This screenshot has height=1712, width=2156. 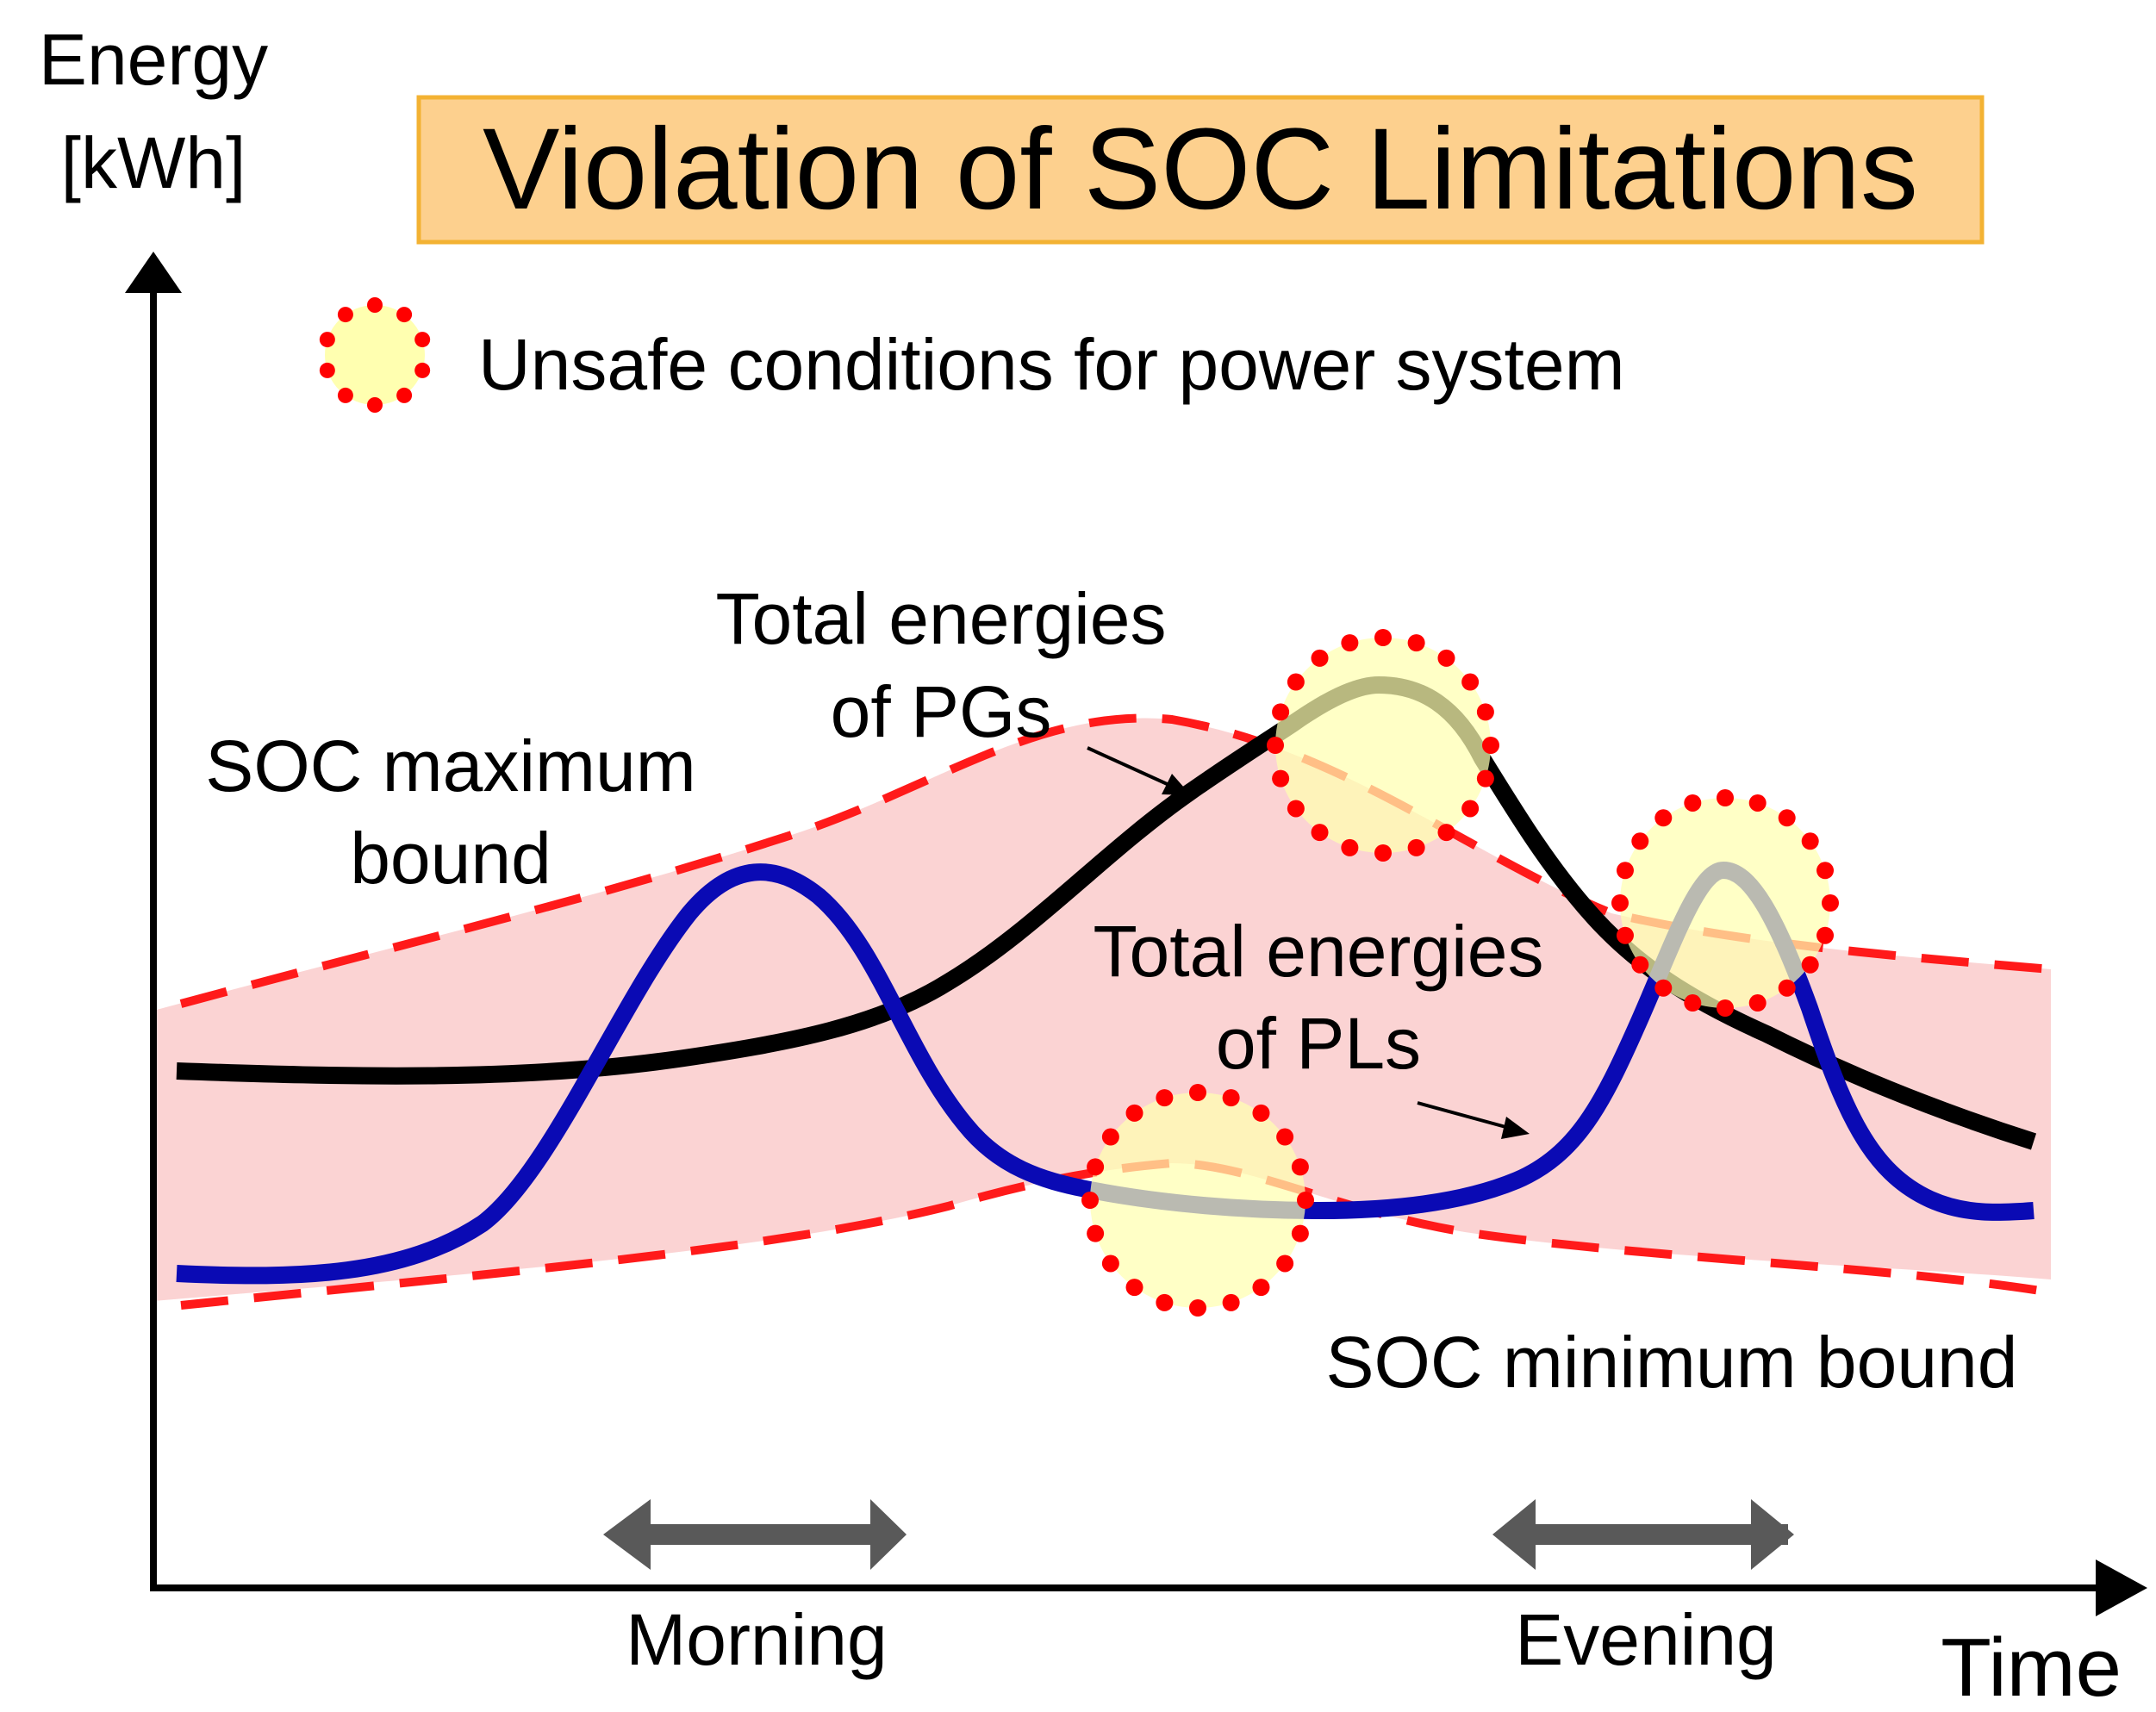 What do you see at coordinates (153, 162) in the screenshot?
I see `y-axis-label-line2: [kWh]` at bounding box center [153, 162].